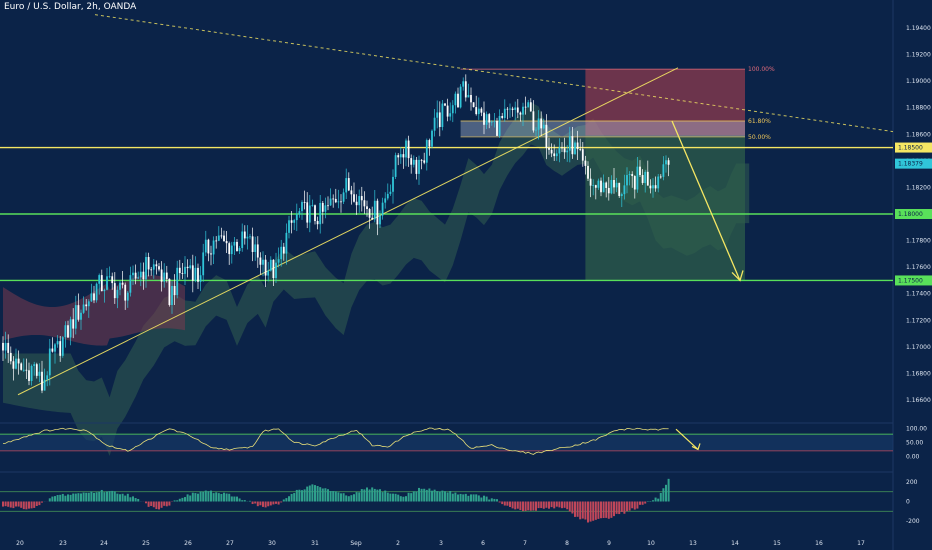 The image size is (932, 550). Describe the element at coordinates (609, 543) in the screenshot. I see `x-tick-label-14: 9` at that location.